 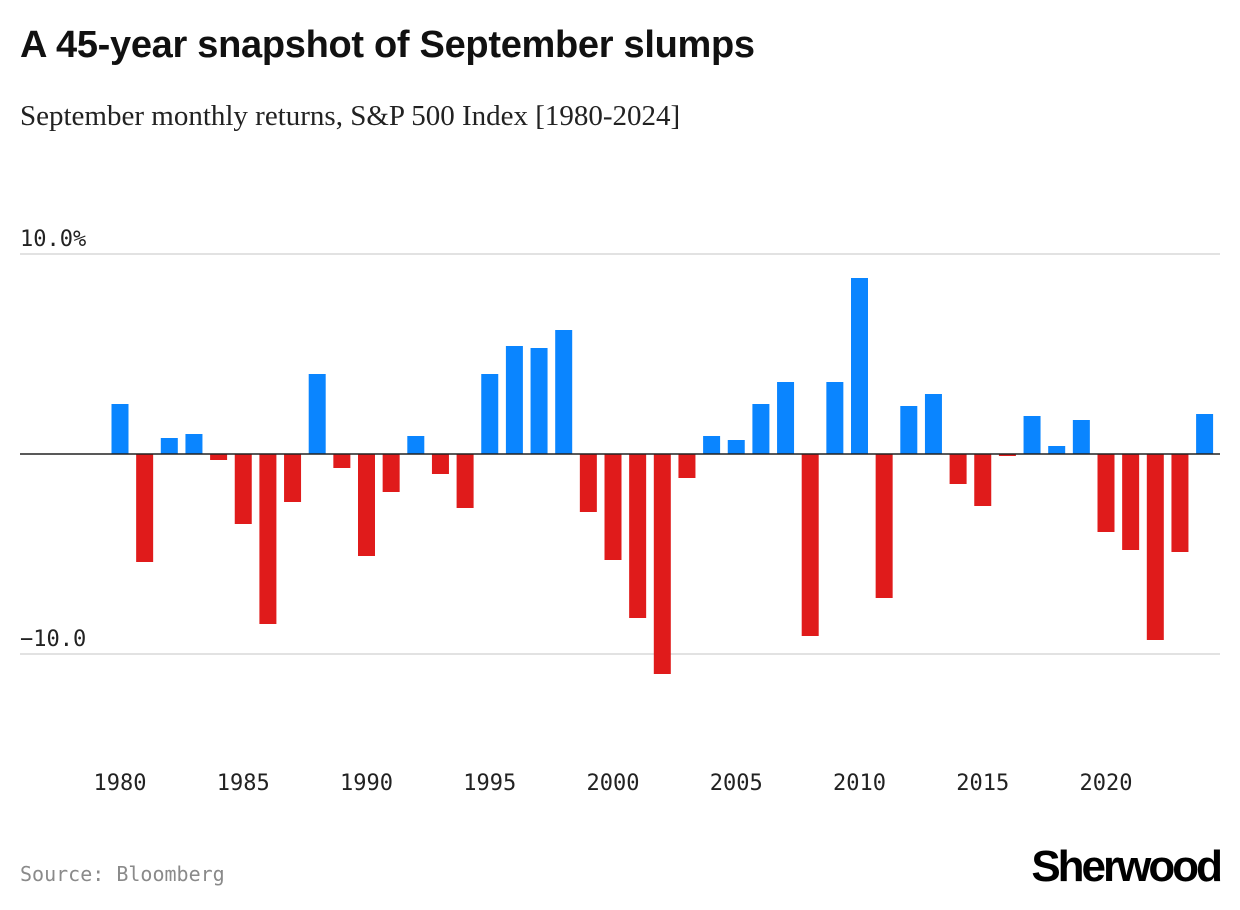 What do you see at coordinates (465, 481) in the screenshot?
I see `bar-1994` at bounding box center [465, 481].